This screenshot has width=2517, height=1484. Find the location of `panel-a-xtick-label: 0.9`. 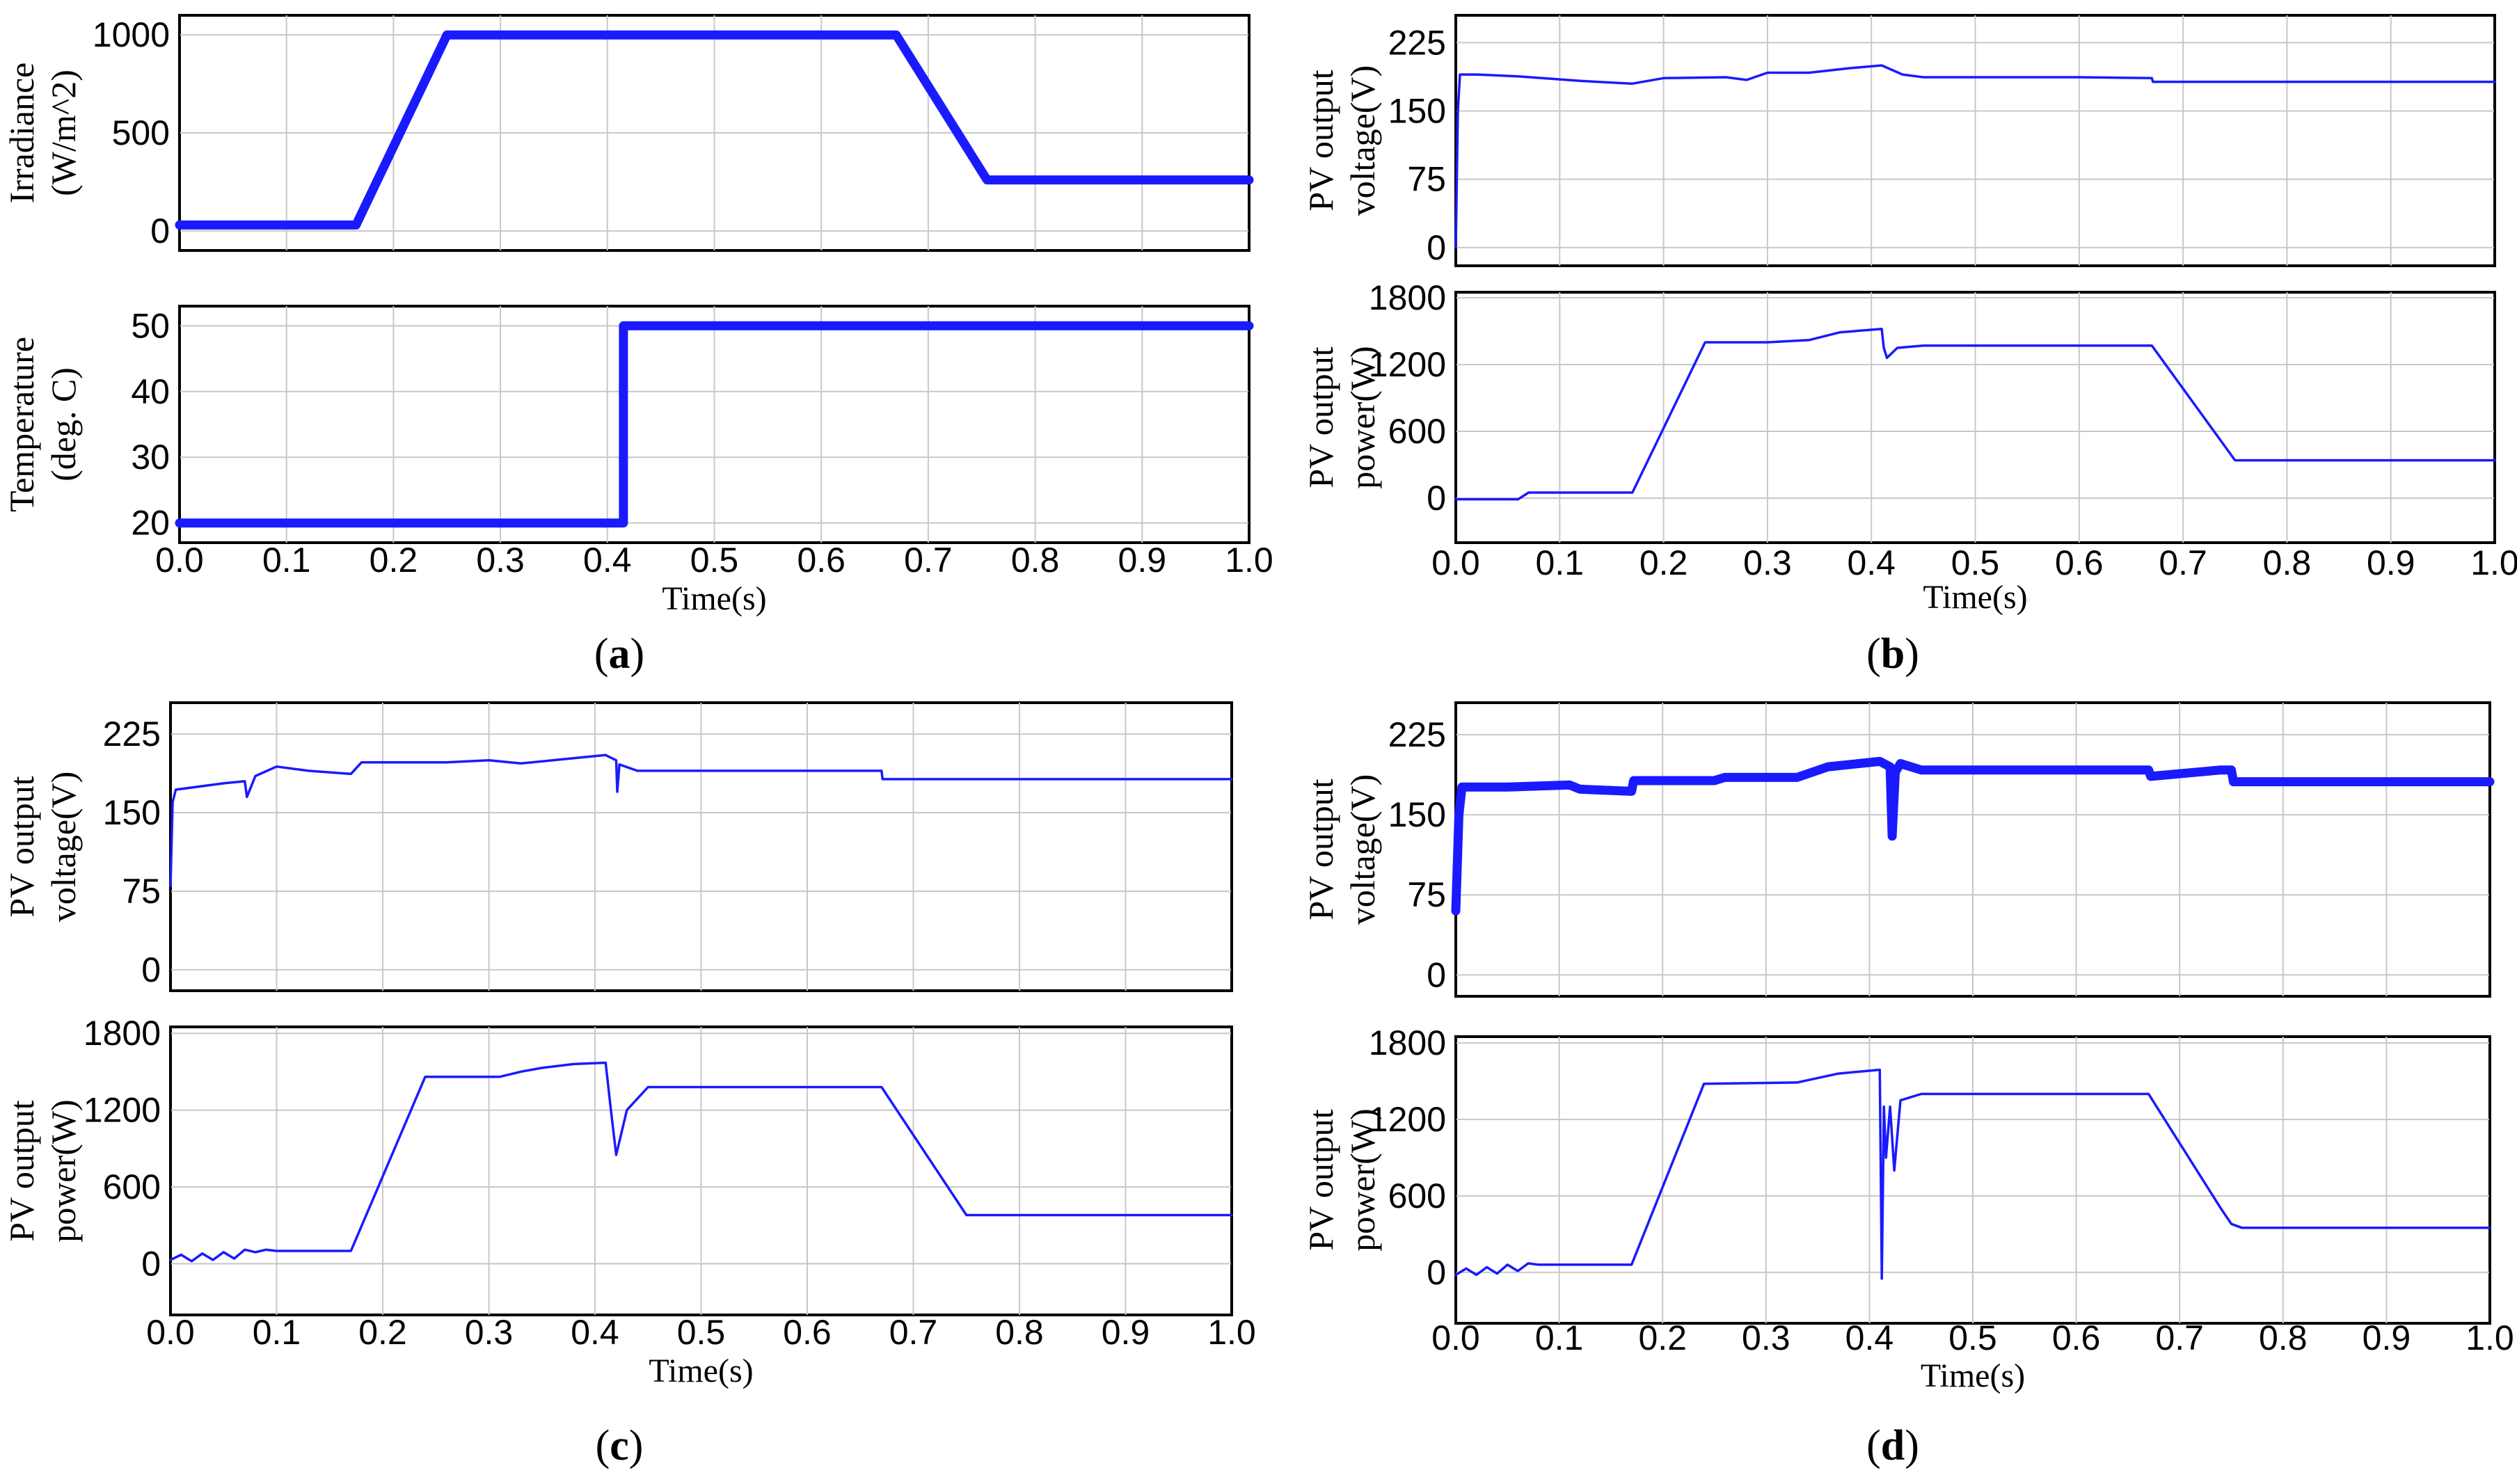

panel-a-xtick-label: 0.9 is located at coordinates (1142, 560).